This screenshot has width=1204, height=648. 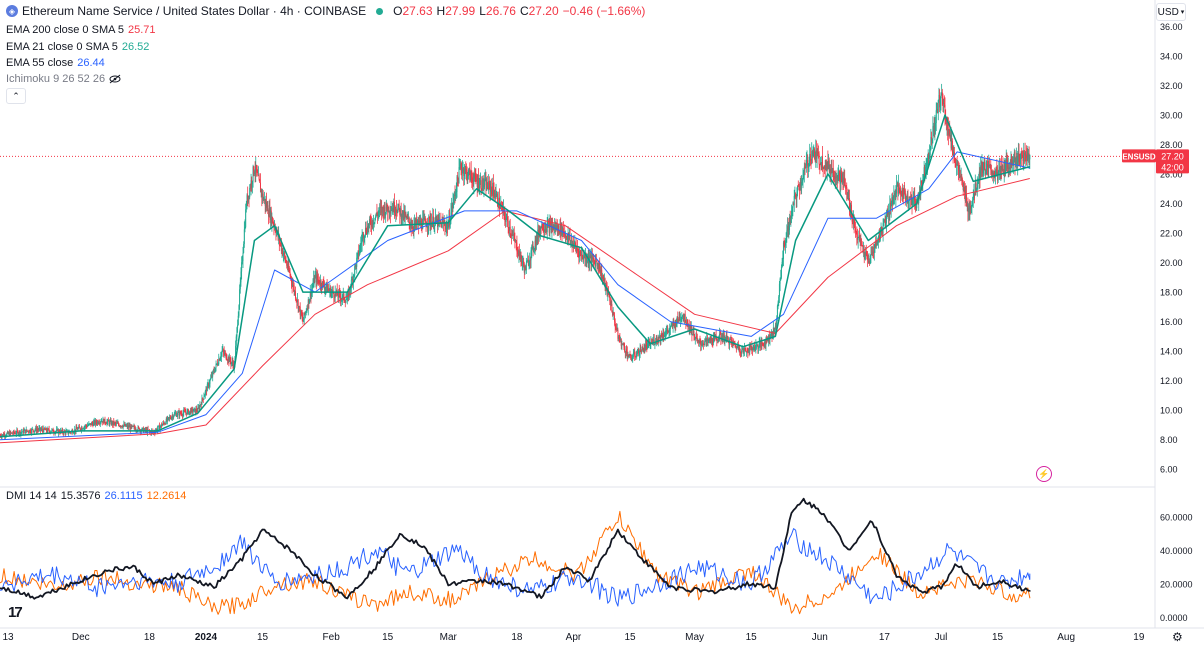 I want to click on gear-icon: ⚙, so click(x=1177, y=637).